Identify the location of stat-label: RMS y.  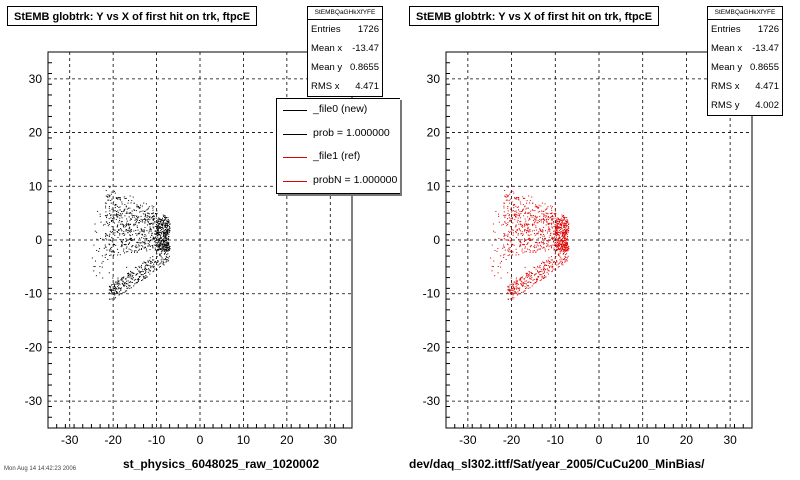
(725, 105).